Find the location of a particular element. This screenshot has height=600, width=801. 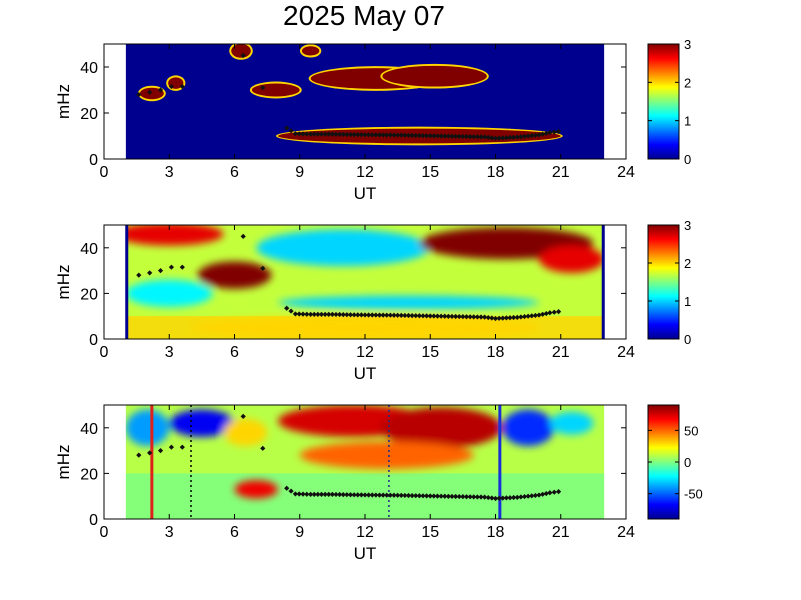

trace-series is located at coordinates (349, 457).